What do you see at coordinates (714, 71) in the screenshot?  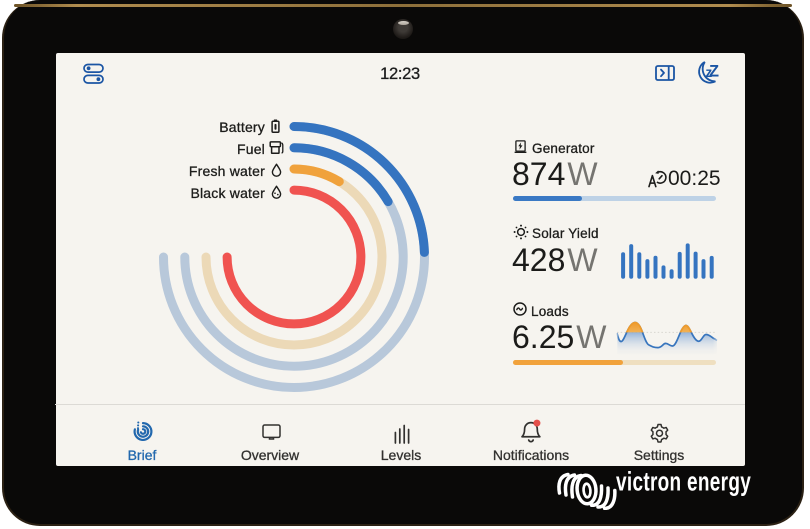 I see `svg-text: Z` at bounding box center [714, 71].